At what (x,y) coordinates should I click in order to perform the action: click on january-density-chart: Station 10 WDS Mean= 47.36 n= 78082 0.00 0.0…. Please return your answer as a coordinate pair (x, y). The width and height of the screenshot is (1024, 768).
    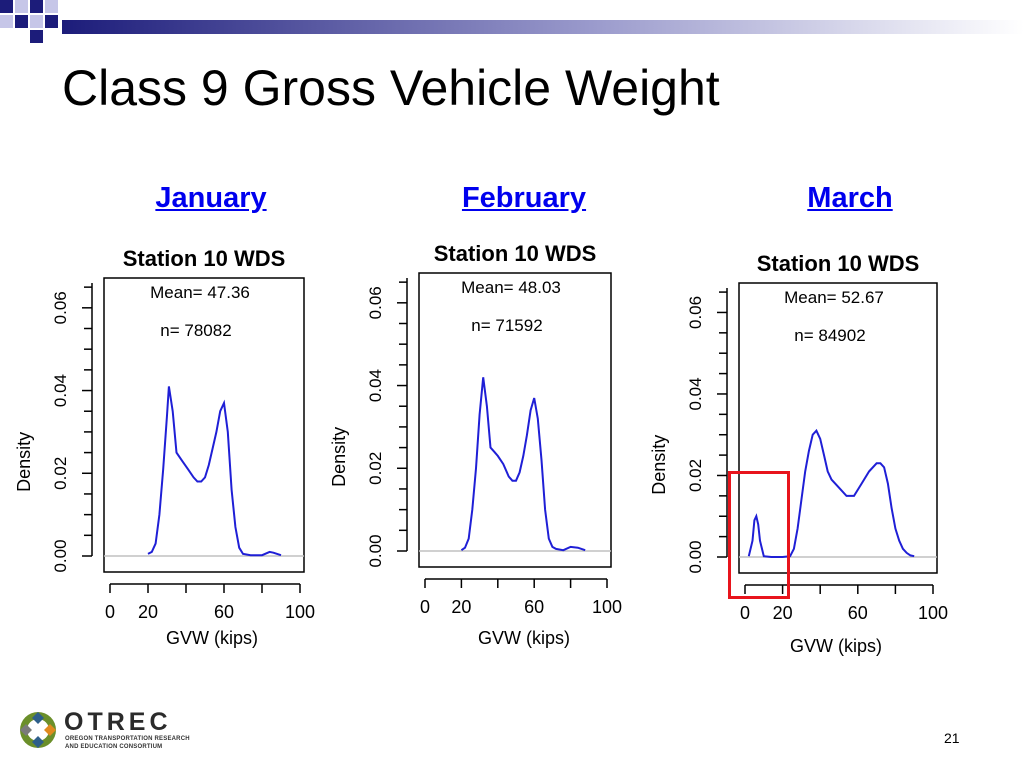
    Looking at the image, I should click on (164, 434).